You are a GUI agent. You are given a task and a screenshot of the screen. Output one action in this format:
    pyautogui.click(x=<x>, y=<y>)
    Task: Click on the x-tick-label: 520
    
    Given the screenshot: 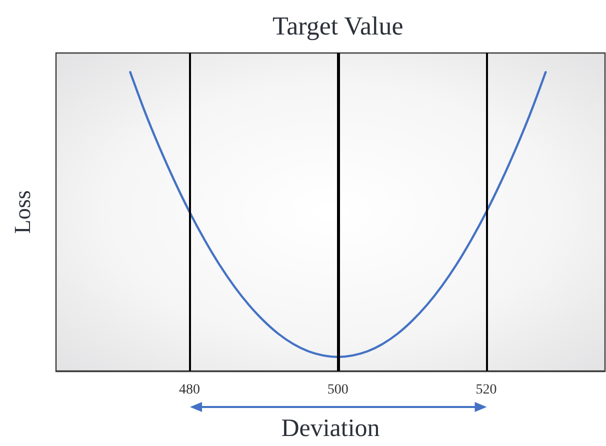 What is the action you would take?
    pyautogui.click(x=486, y=390)
    